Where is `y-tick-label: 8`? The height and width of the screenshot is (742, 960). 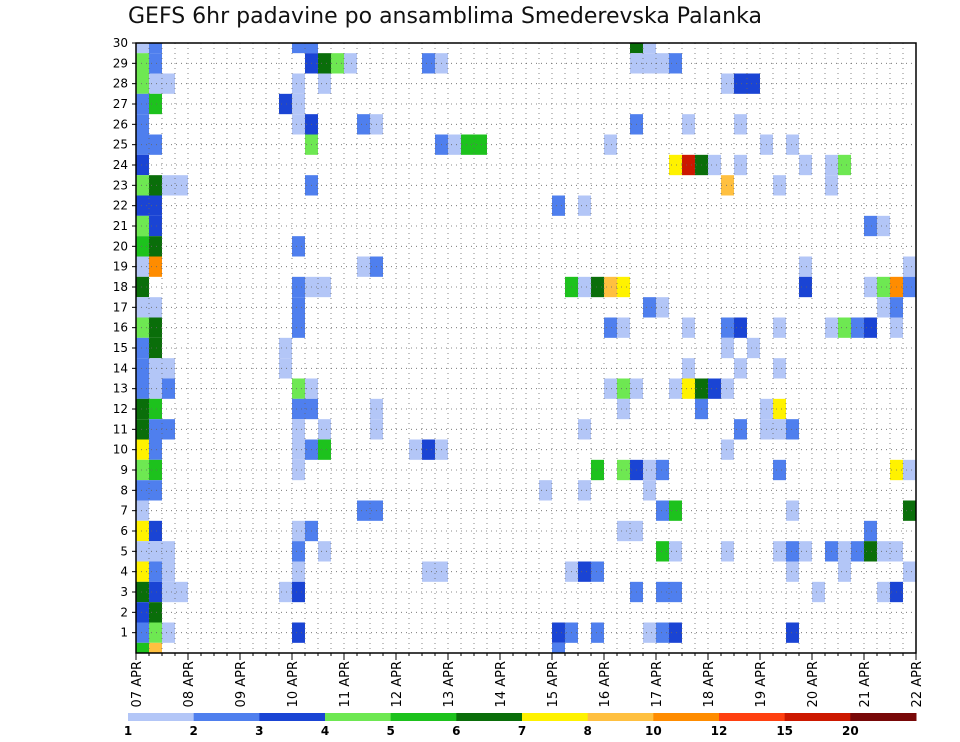
y-tick-label: 8 is located at coordinates (124, 490).